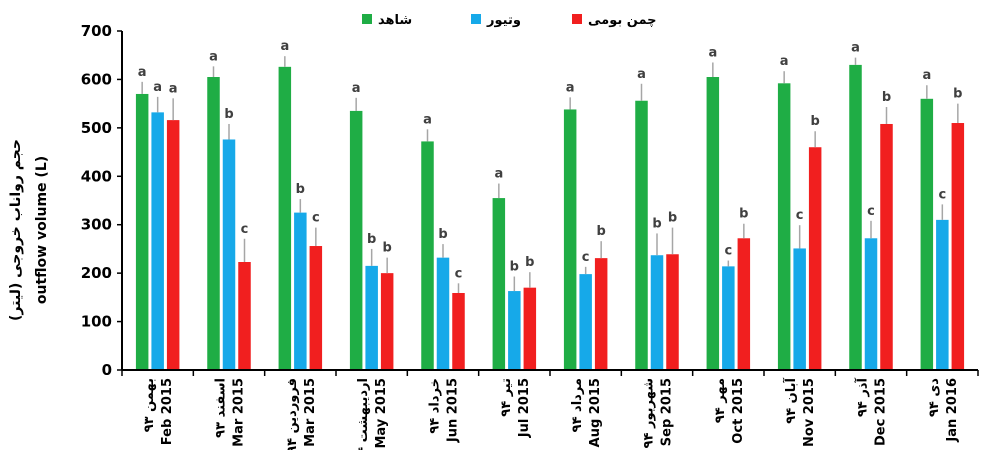  I want to click on x-tick-label-fa: آذر ۹۴, so click(862, 397).